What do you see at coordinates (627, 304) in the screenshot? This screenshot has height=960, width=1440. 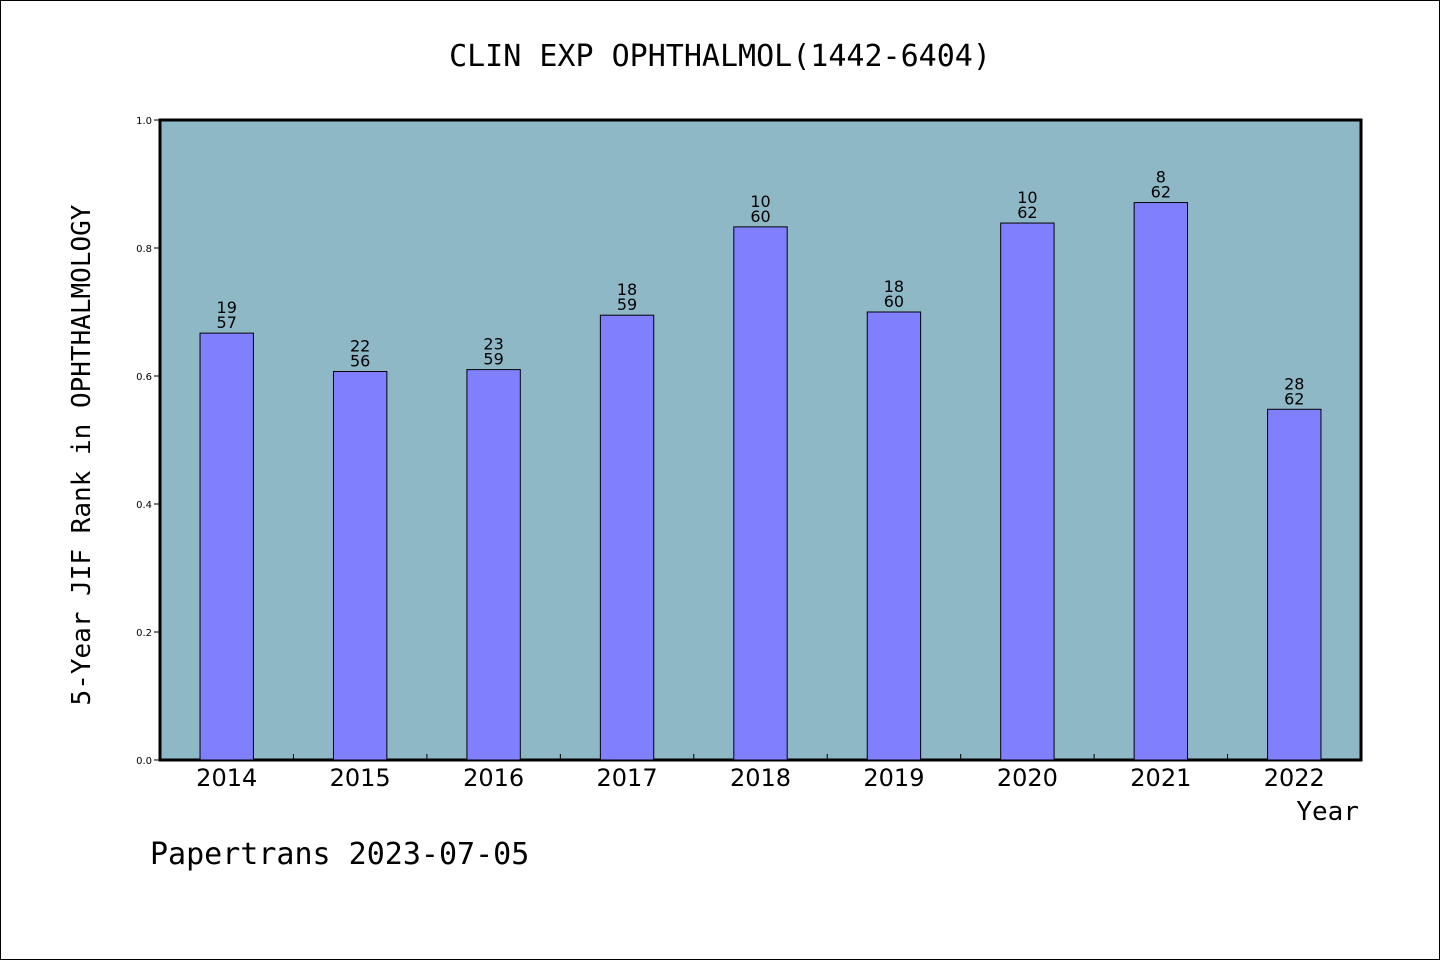 I see `bar-total-label-2017: 59` at bounding box center [627, 304].